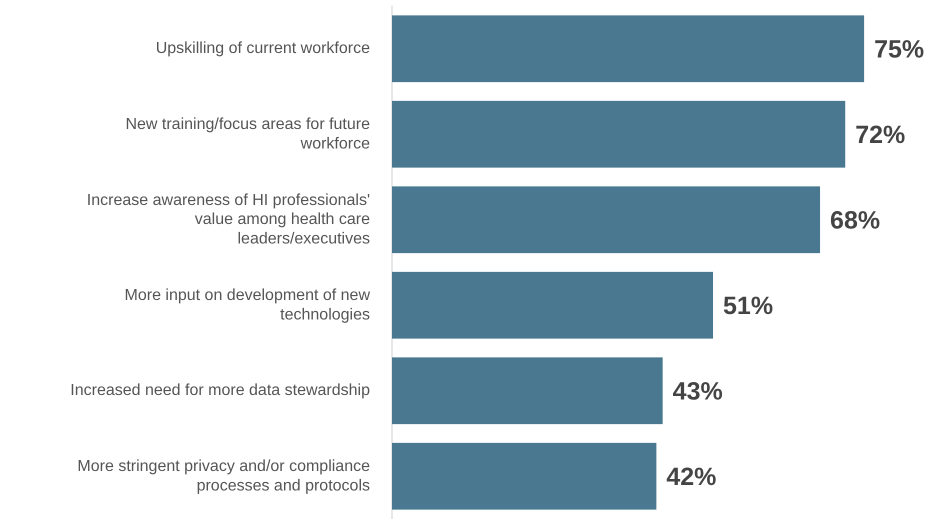 The height and width of the screenshot is (519, 942). What do you see at coordinates (220, 391) in the screenshot?
I see `y-tick-label: Increased need for more data stewardship` at bounding box center [220, 391].